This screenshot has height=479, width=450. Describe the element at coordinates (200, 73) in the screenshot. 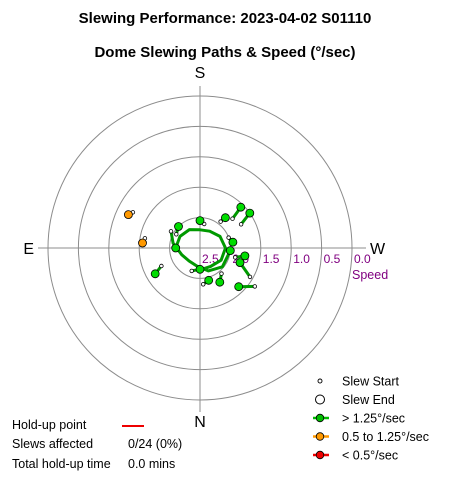

I see `compass-label-top: S` at that location.